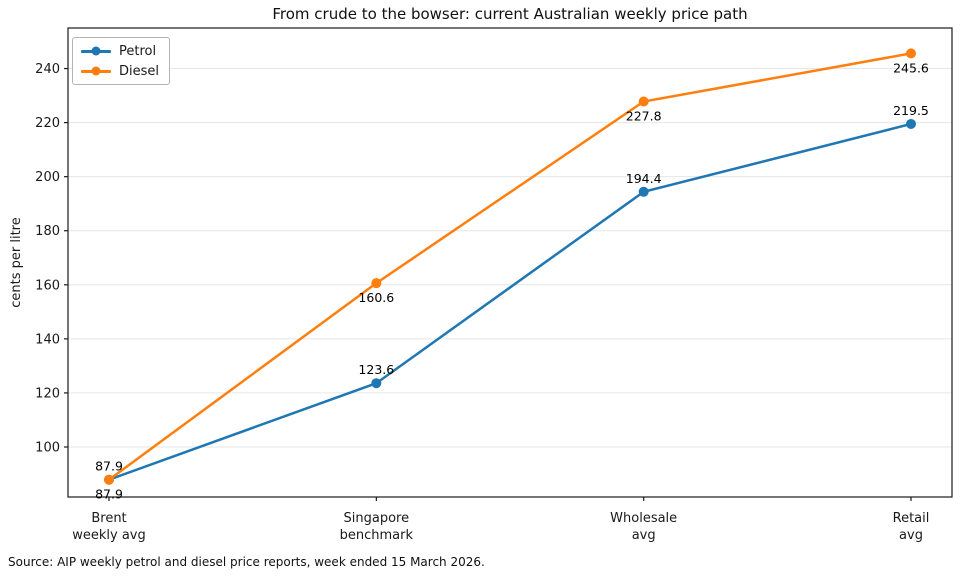  What do you see at coordinates (47, 231) in the screenshot?
I see `y-tick-label: 180` at bounding box center [47, 231].